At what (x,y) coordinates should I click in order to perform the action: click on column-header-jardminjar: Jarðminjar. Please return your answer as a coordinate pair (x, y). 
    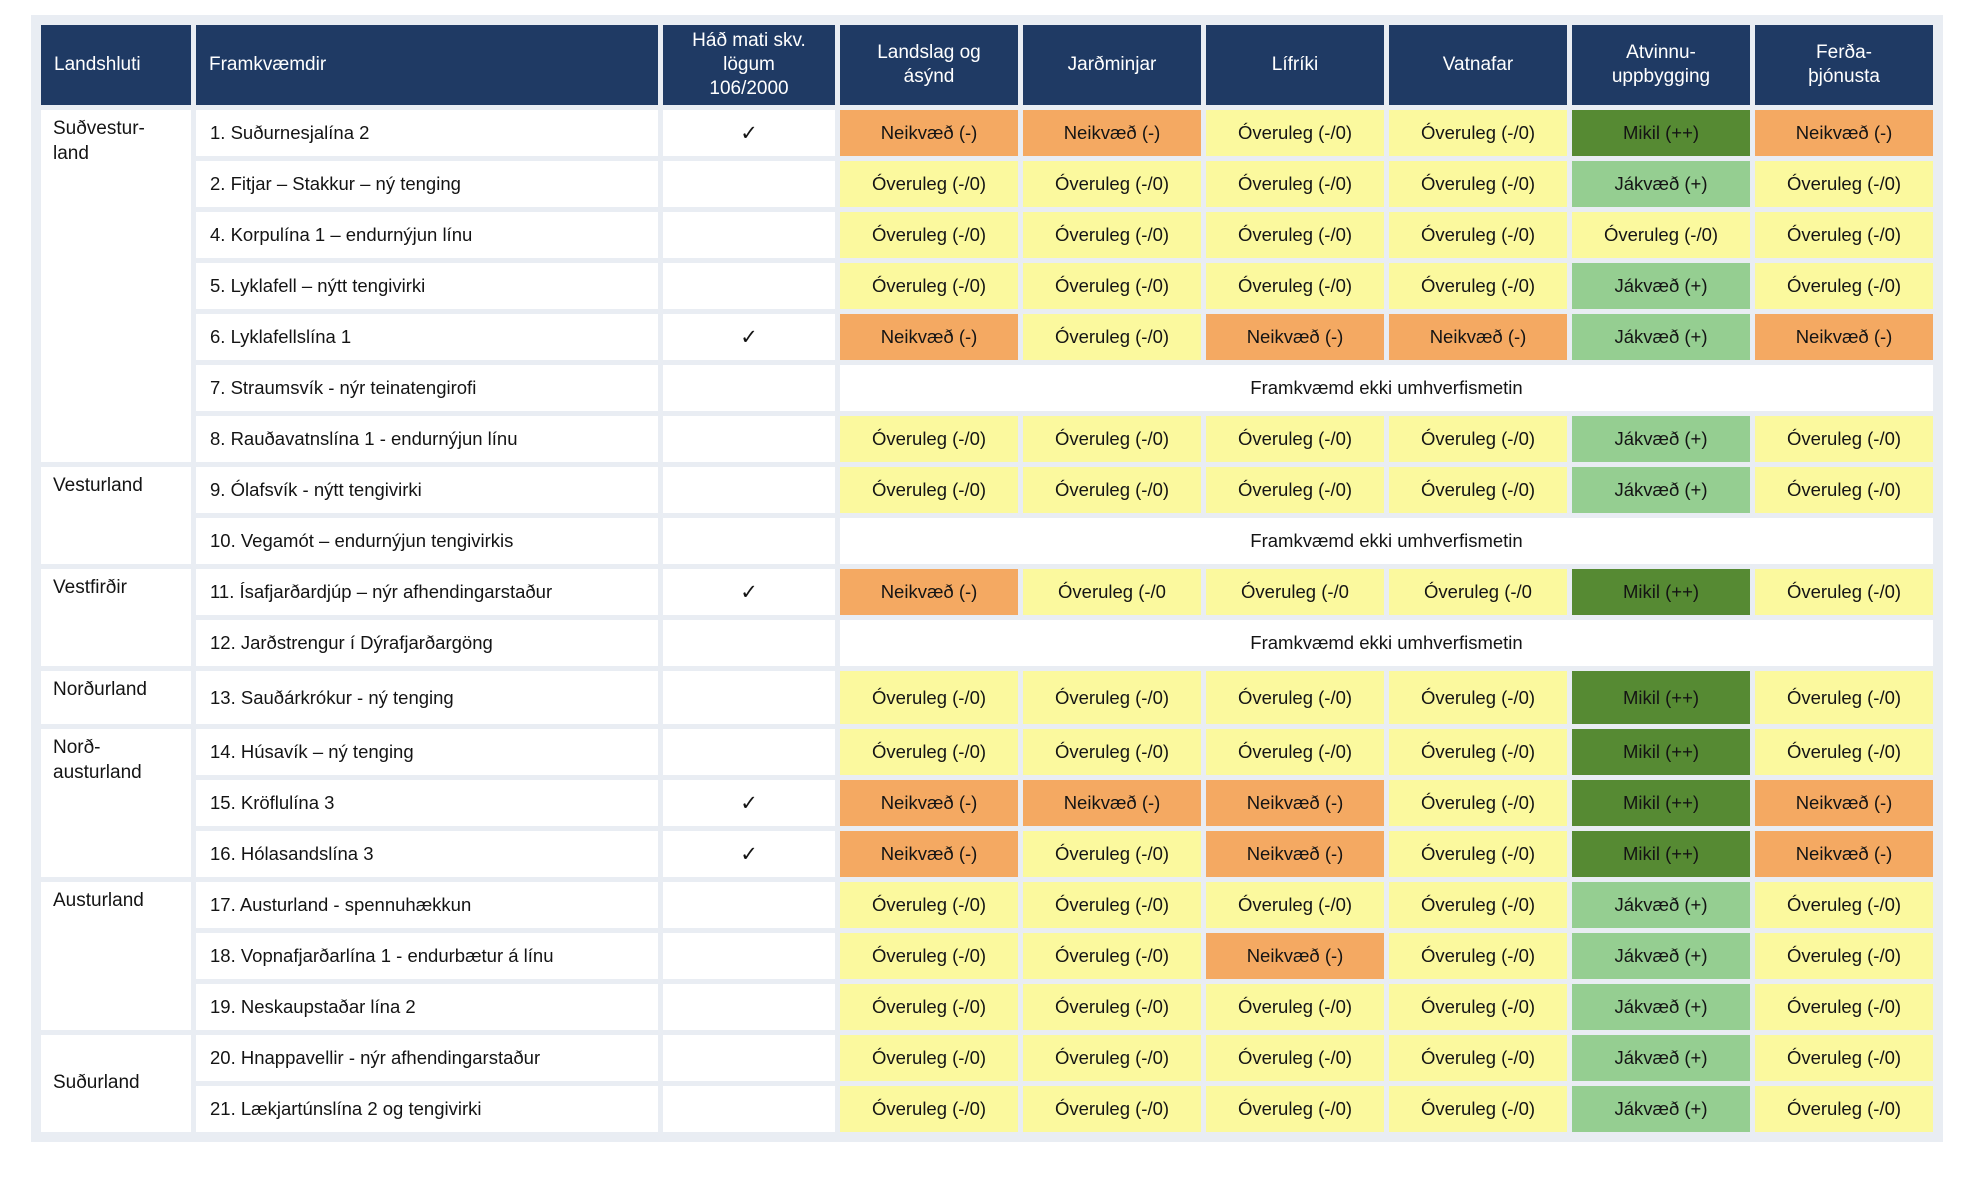
    Looking at the image, I should click on (1112, 65).